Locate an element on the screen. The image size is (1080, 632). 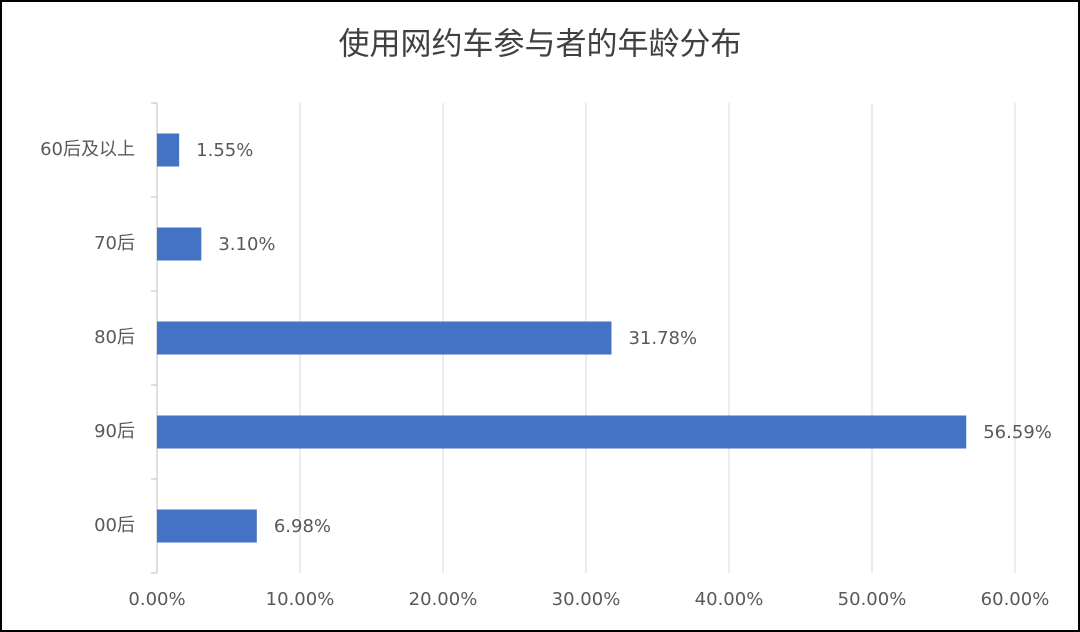
data-label: 6.98% is located at coordinates (302, 526).